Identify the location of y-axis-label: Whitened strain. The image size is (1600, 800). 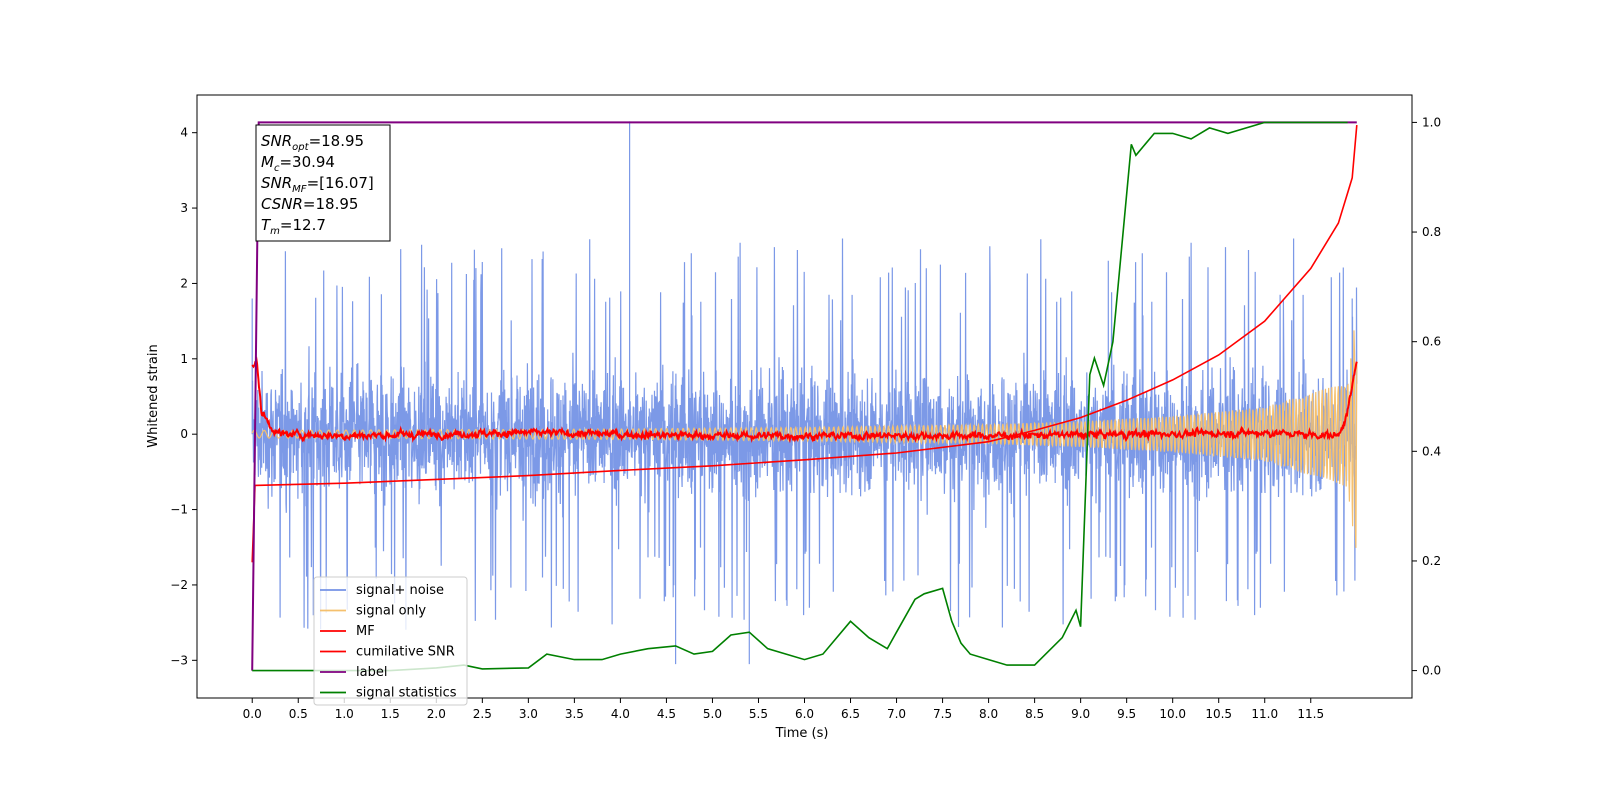
(153, 395).